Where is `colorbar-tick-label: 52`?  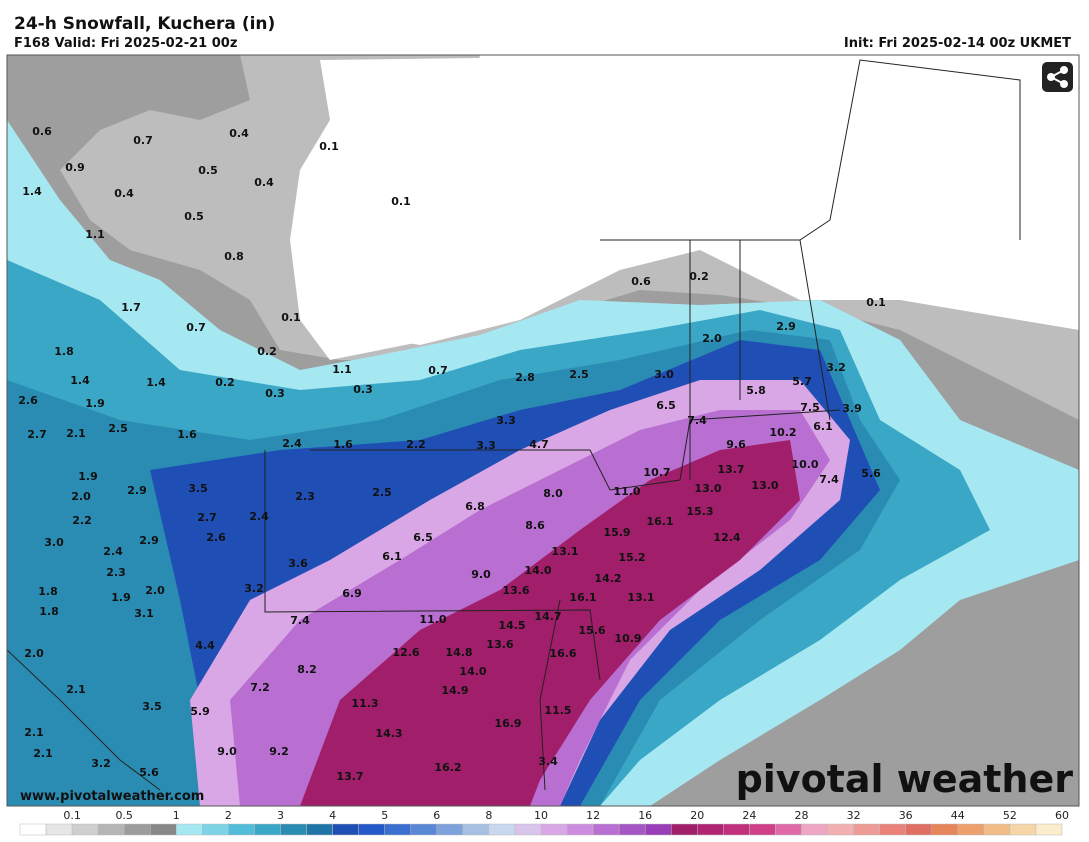
colorbar-tick-label: 52 is located at coordinates (1010, 815).